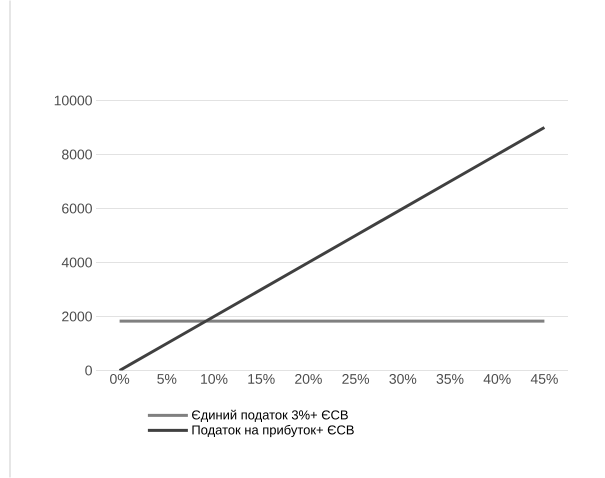 Image resolution: width=605 pixels, height=478 pixels. Describe the element at coordinates (308, 379) in the screenshot. I see `x-tick-label: 20%` at that location.